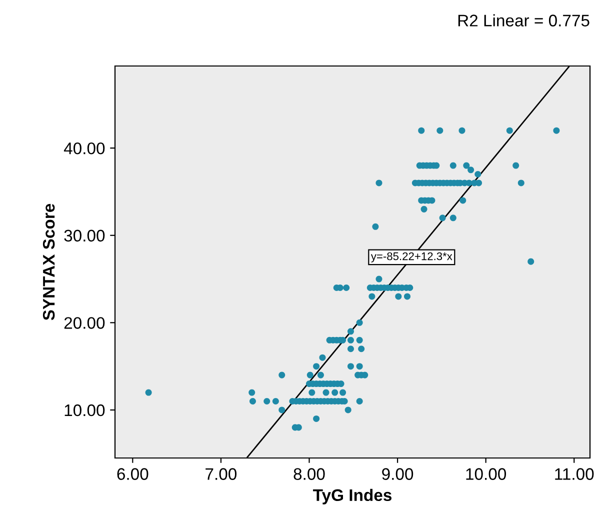 Image resolution: width=603 pixels, height=512 pixels. Describe the element at coordinates (352, 496) in the screenshot. I see `x-axis-title: TyG Indes` at that location.